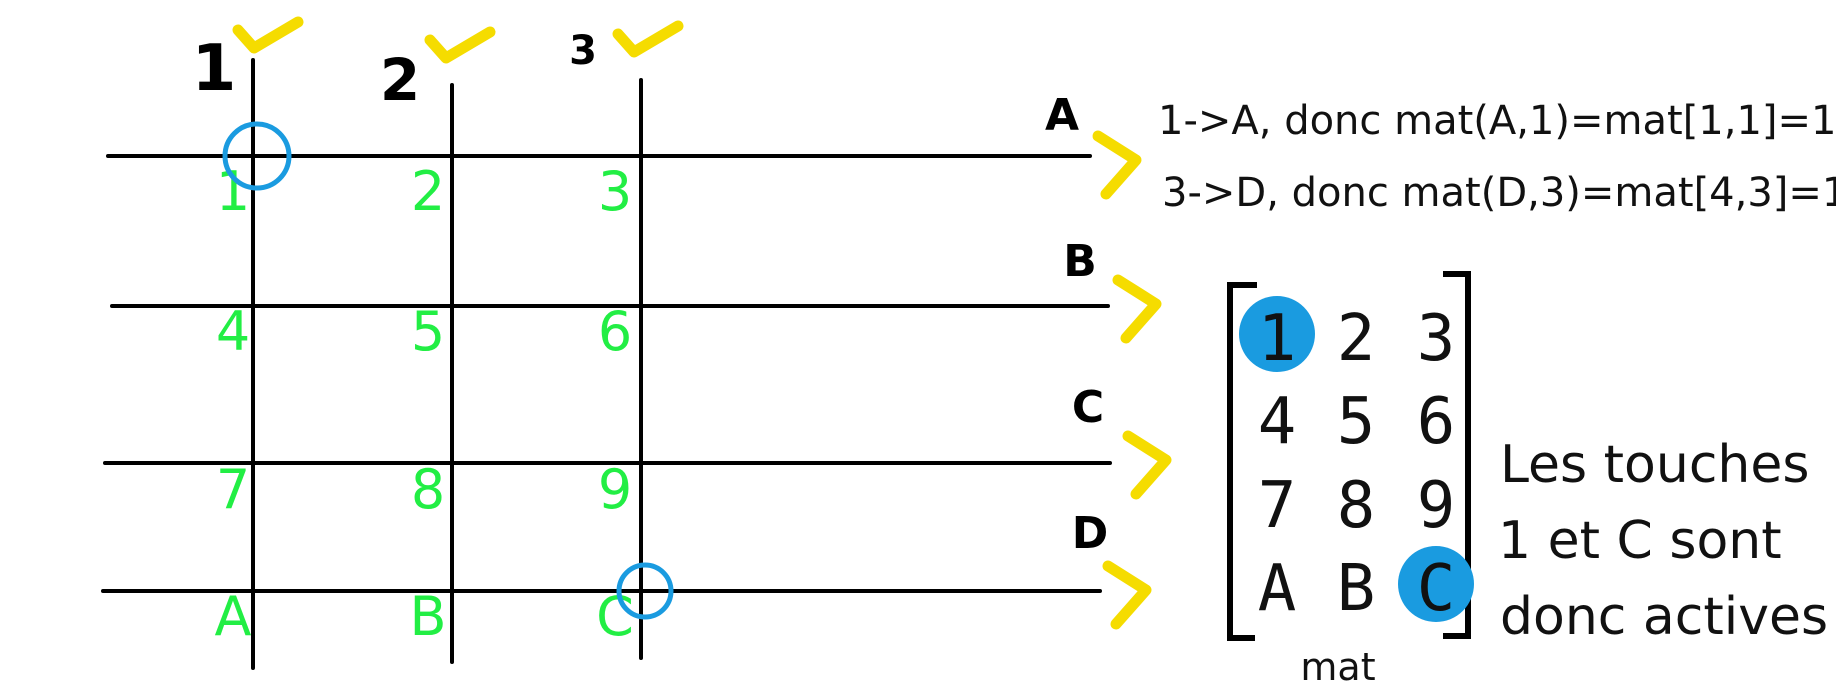 Image resolution: width=1836 pixels, height=700 pixels. Describe the element at coordinates (1457, 455) in the screenshot. I see `right-bracket` at that location.